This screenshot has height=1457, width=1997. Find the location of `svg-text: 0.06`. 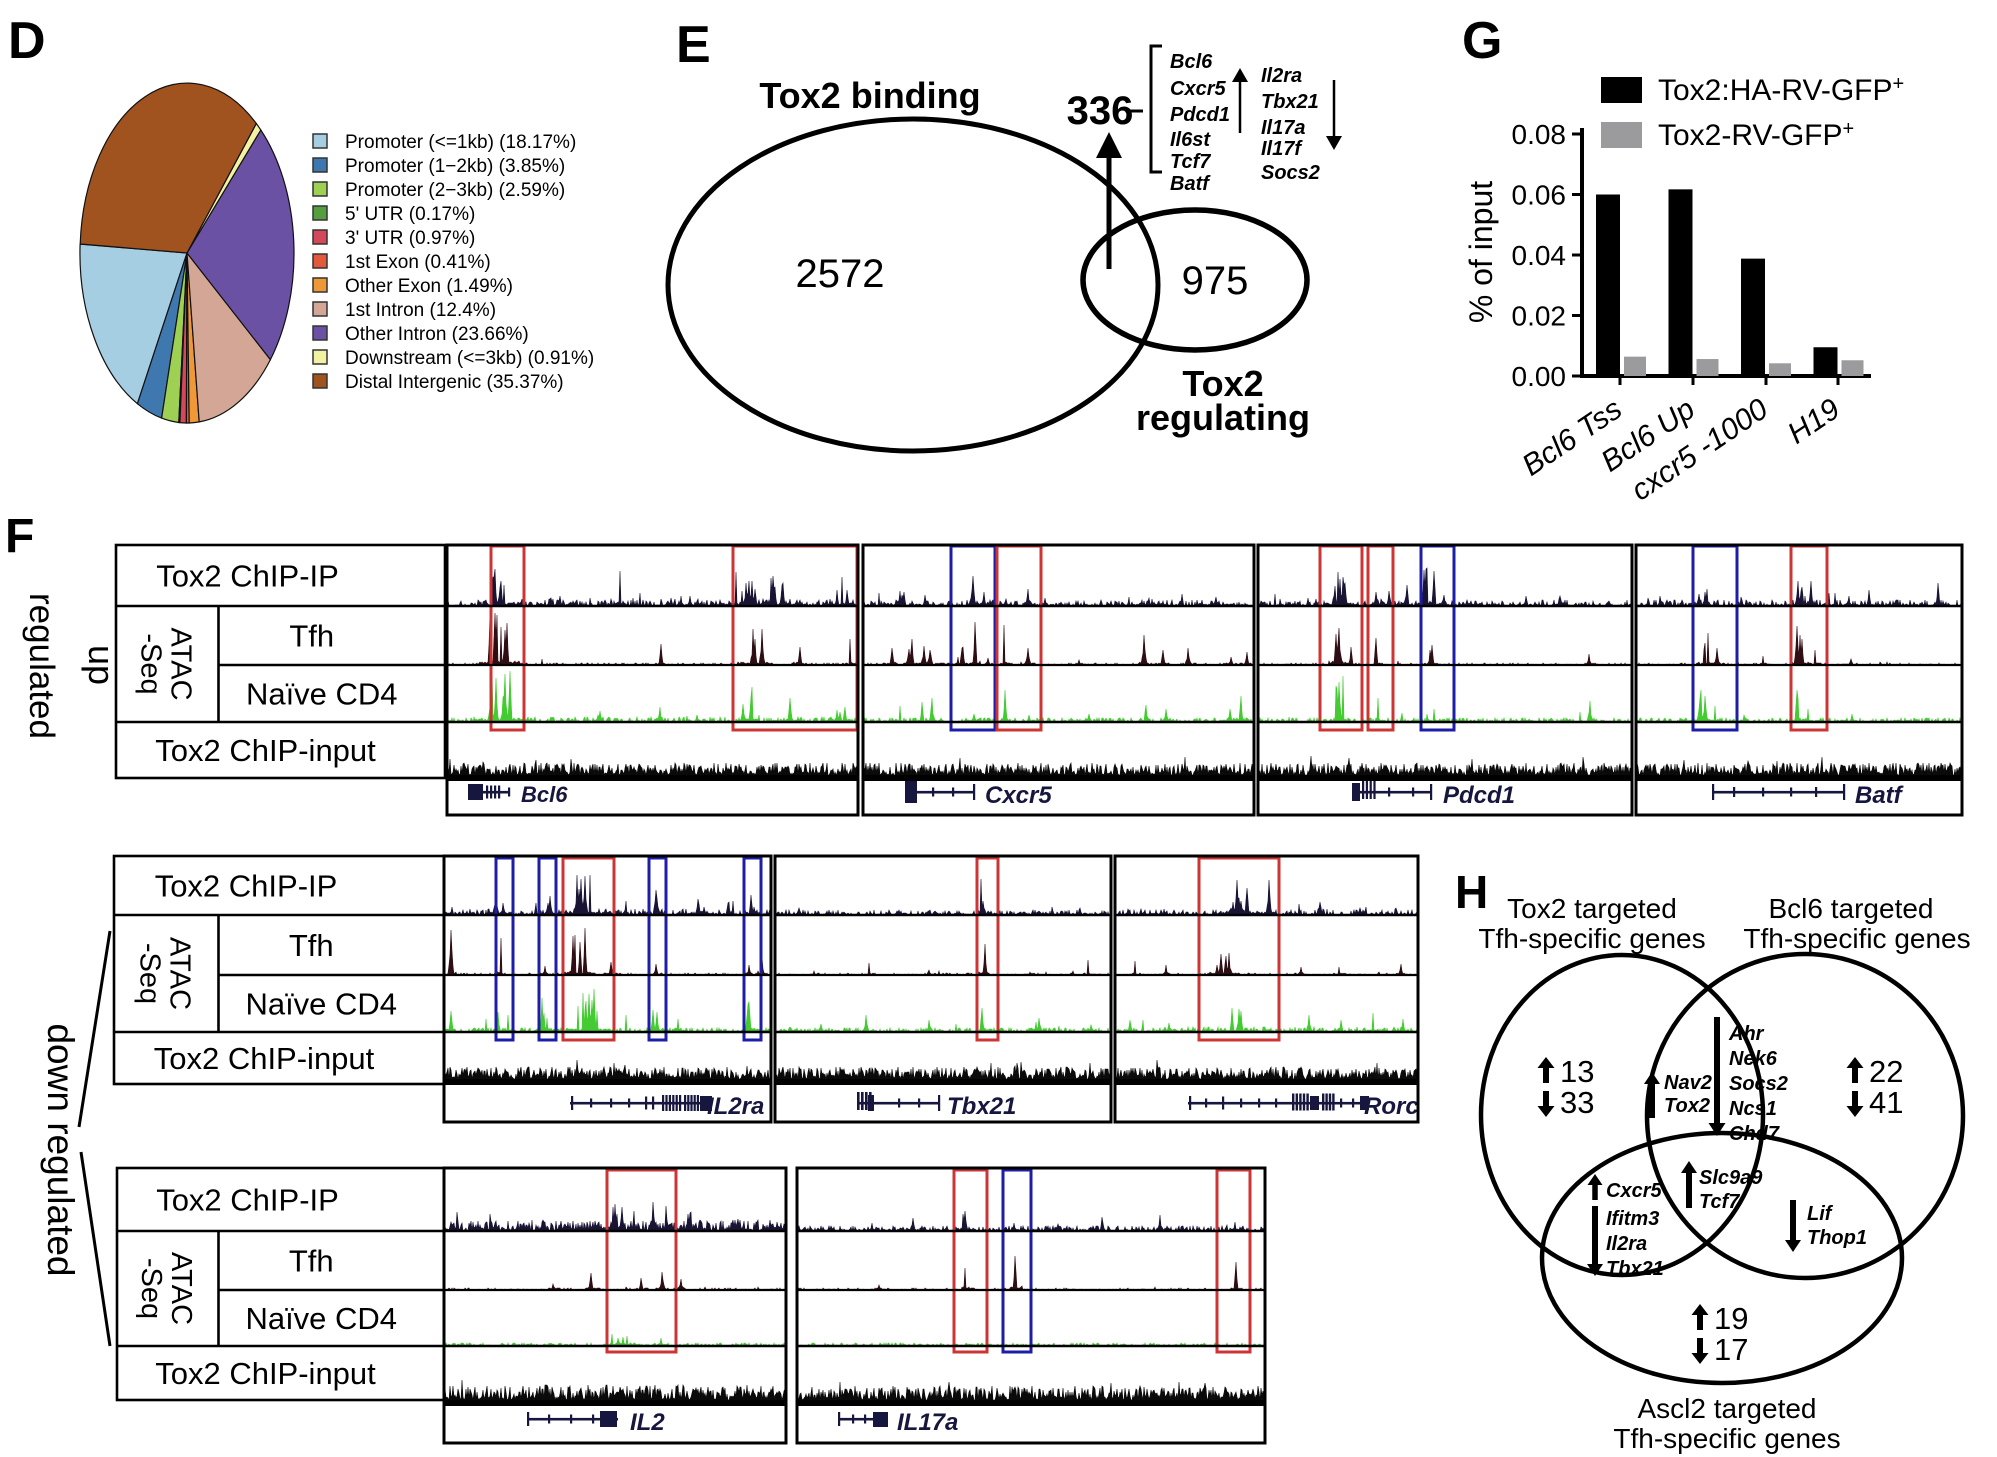

svg-text: 0.06 is located at coordinates (1539, 195).